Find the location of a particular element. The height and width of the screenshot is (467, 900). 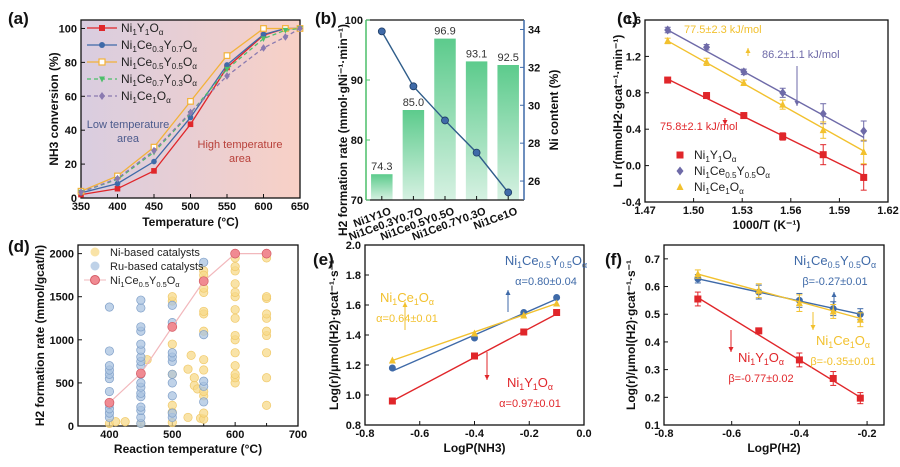

series: Ni1Ce0.7Y0.3Oα is located at coordinates (190, 111).